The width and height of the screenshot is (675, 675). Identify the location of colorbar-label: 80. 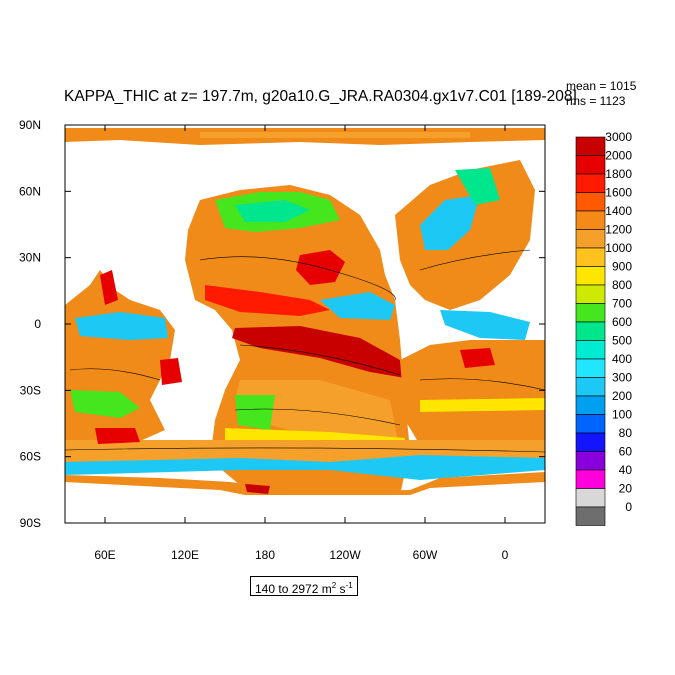
(626, 433).